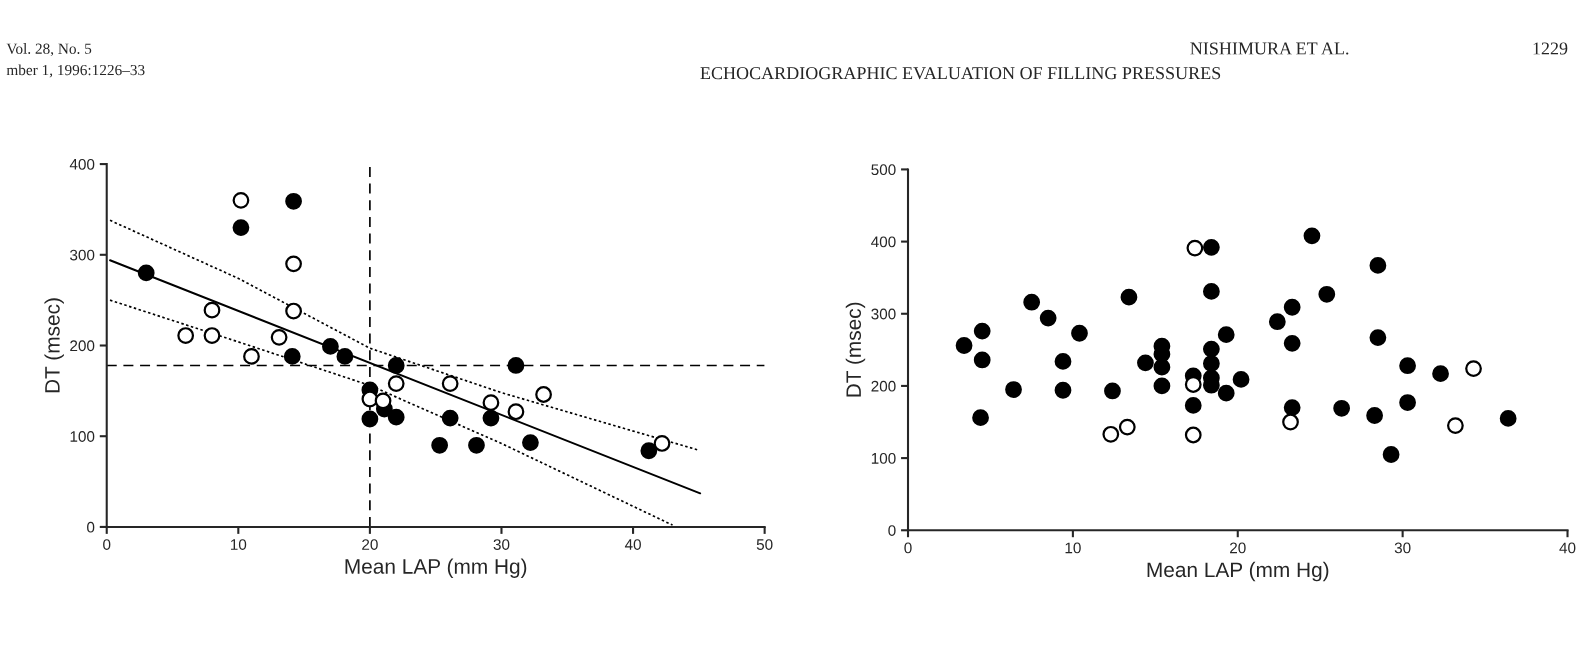 Image resolution: width=1593 pixels, height=667 pixels. Describe the element at coordinates (75, 71) in the screenshot. I see `text: mber 1, 1996:1226–33` at that location.